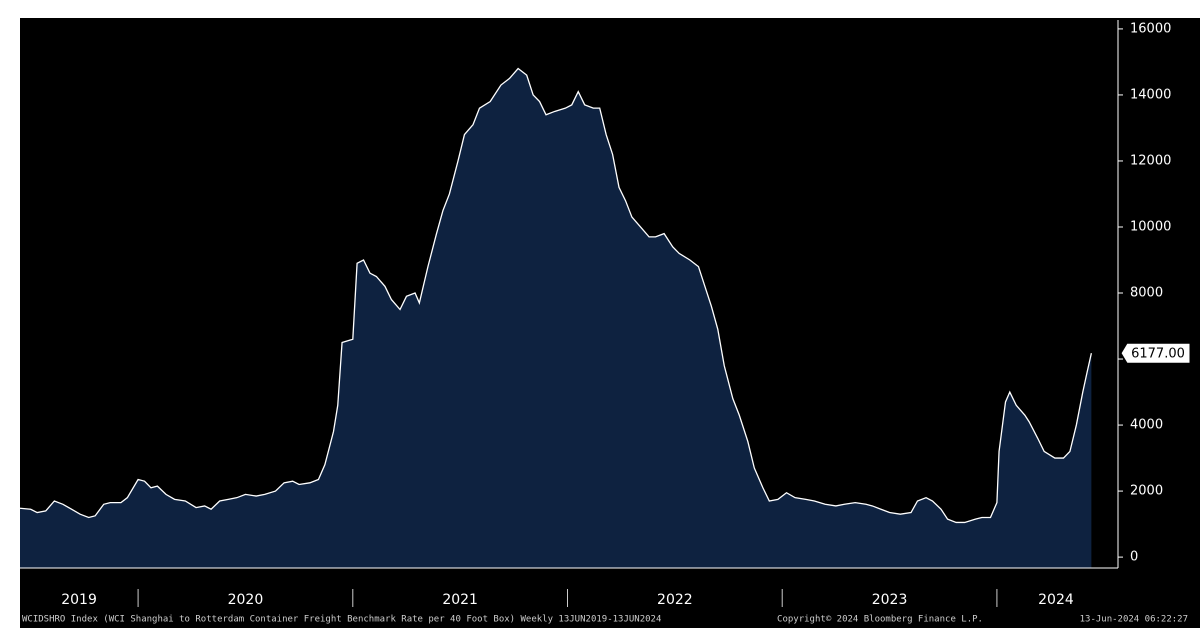 The height and width of the screenshot is (644, 1200). What do you see at coordinates (1134, 620) in the screenshot?
I see `footer-timestamp: 13-Jun-2024 06:22:27` at bounding box center [1134, 620].